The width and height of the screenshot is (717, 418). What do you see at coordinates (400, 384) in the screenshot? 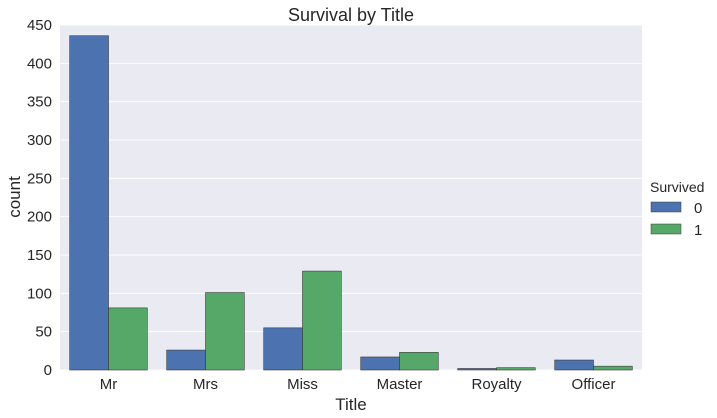
I see `x-tick-label: Master` at bounding box center [400, 384].